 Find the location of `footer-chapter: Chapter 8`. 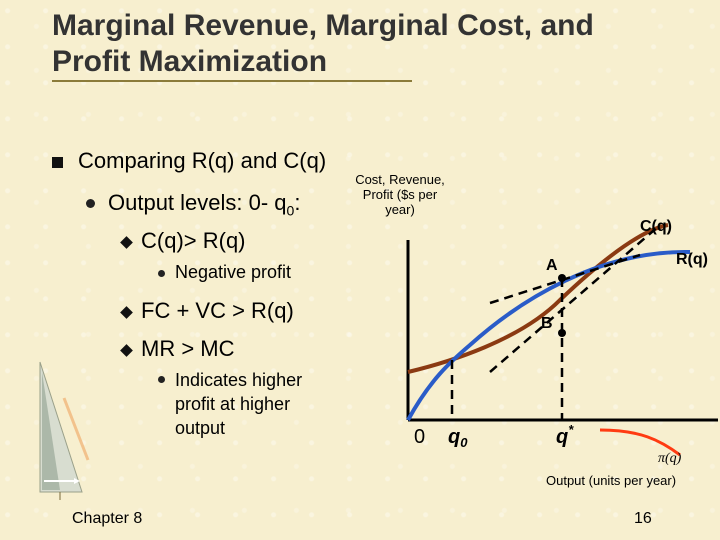

footer-chapter: Chapter 8 is located at coordinates (107, 518).